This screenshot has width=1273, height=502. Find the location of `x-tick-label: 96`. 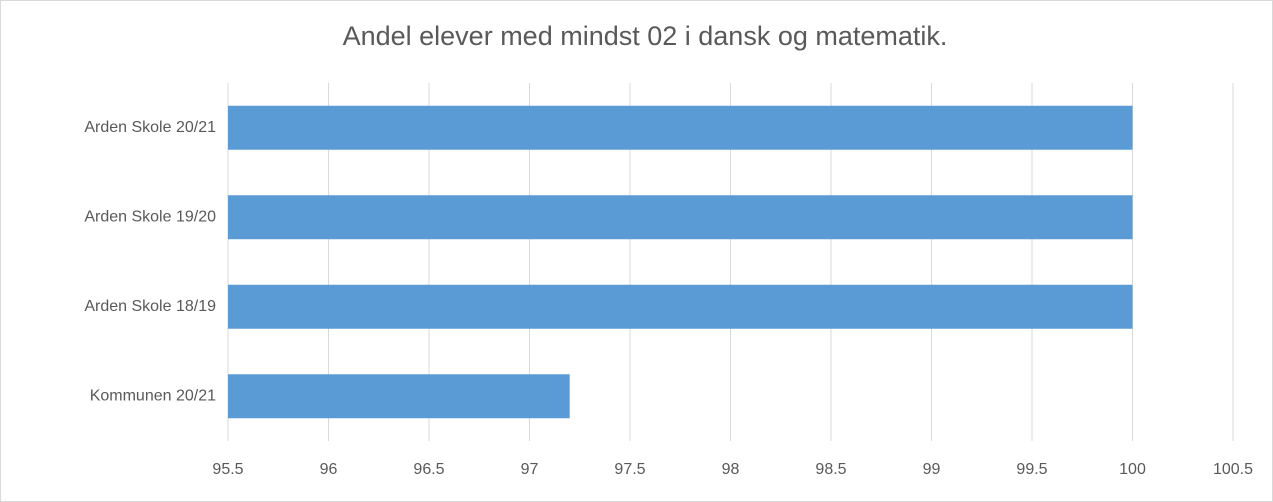

x-tick-label: 96 is located at coordinates (329, 469).